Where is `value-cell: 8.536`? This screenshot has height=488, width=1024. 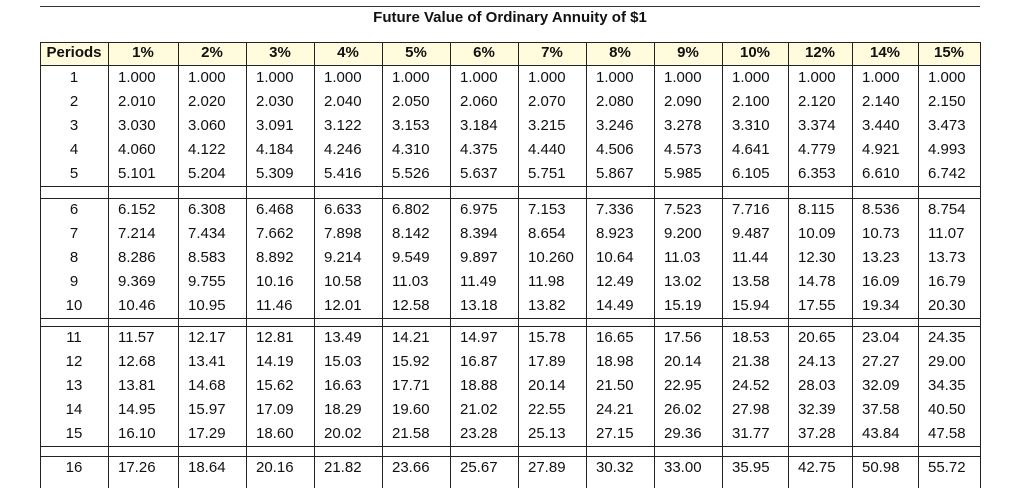 value-cell: 8.536 is located at coordinates (881, 209).